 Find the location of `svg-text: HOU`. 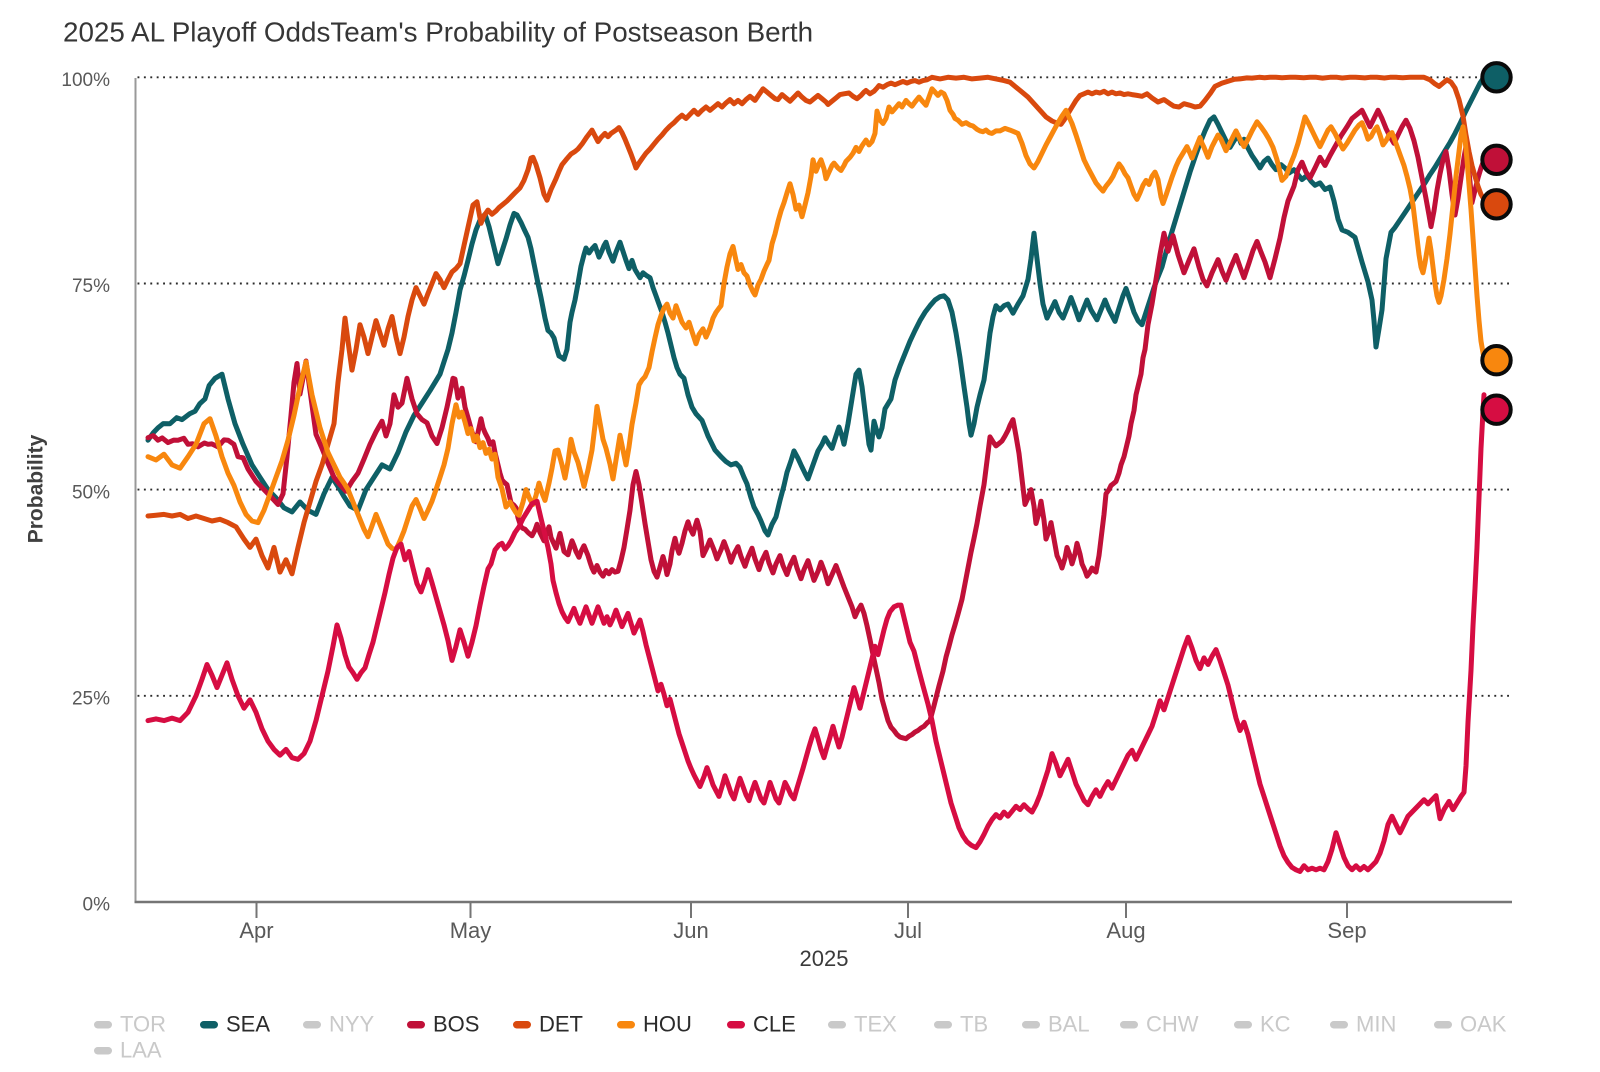

svg-text: HOU is located at coordinates (667, 1024).